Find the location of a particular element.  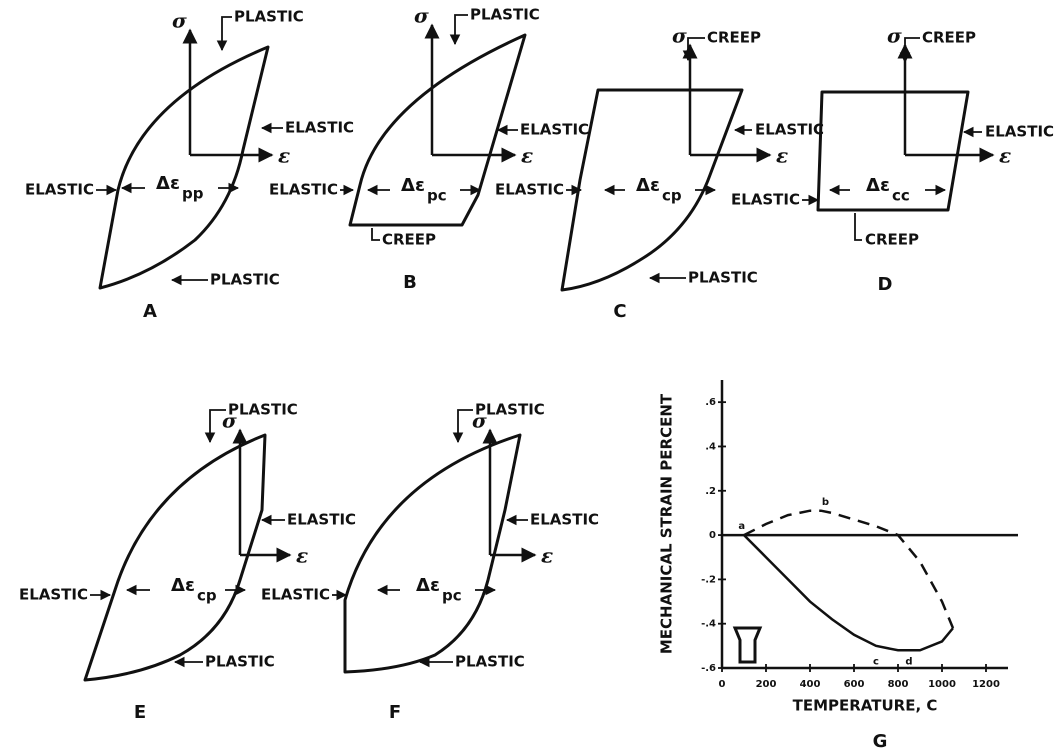

panel-letter: A is located at coordinates (150, 311).